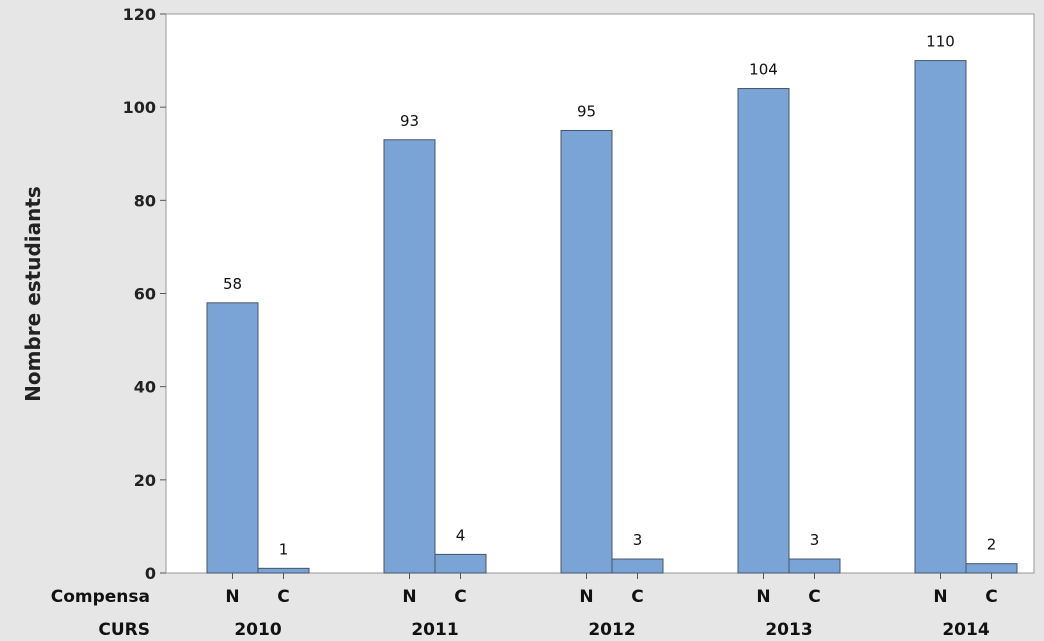 This screenshot has height=641, width=1044. What do you see at coordinates (283, 570) in the screenshot?
I see `bar-2010-C` at bounding box center [283, 570].